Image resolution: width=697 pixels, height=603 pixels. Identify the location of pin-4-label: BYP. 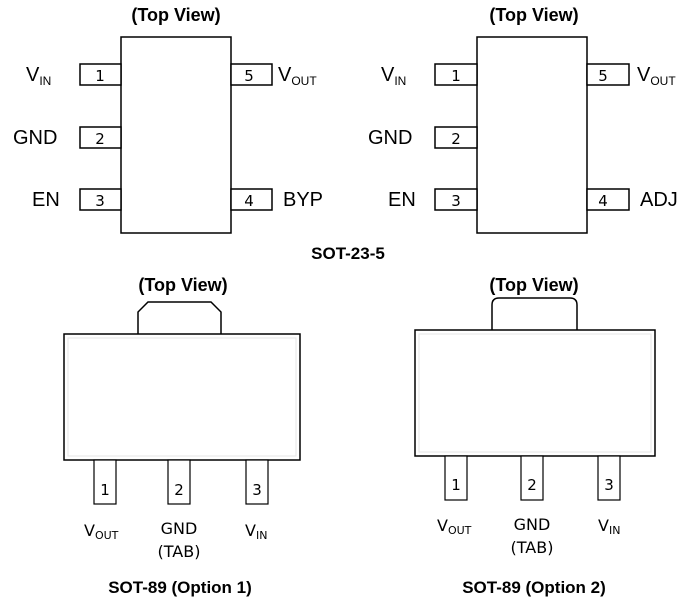
(303, 200).